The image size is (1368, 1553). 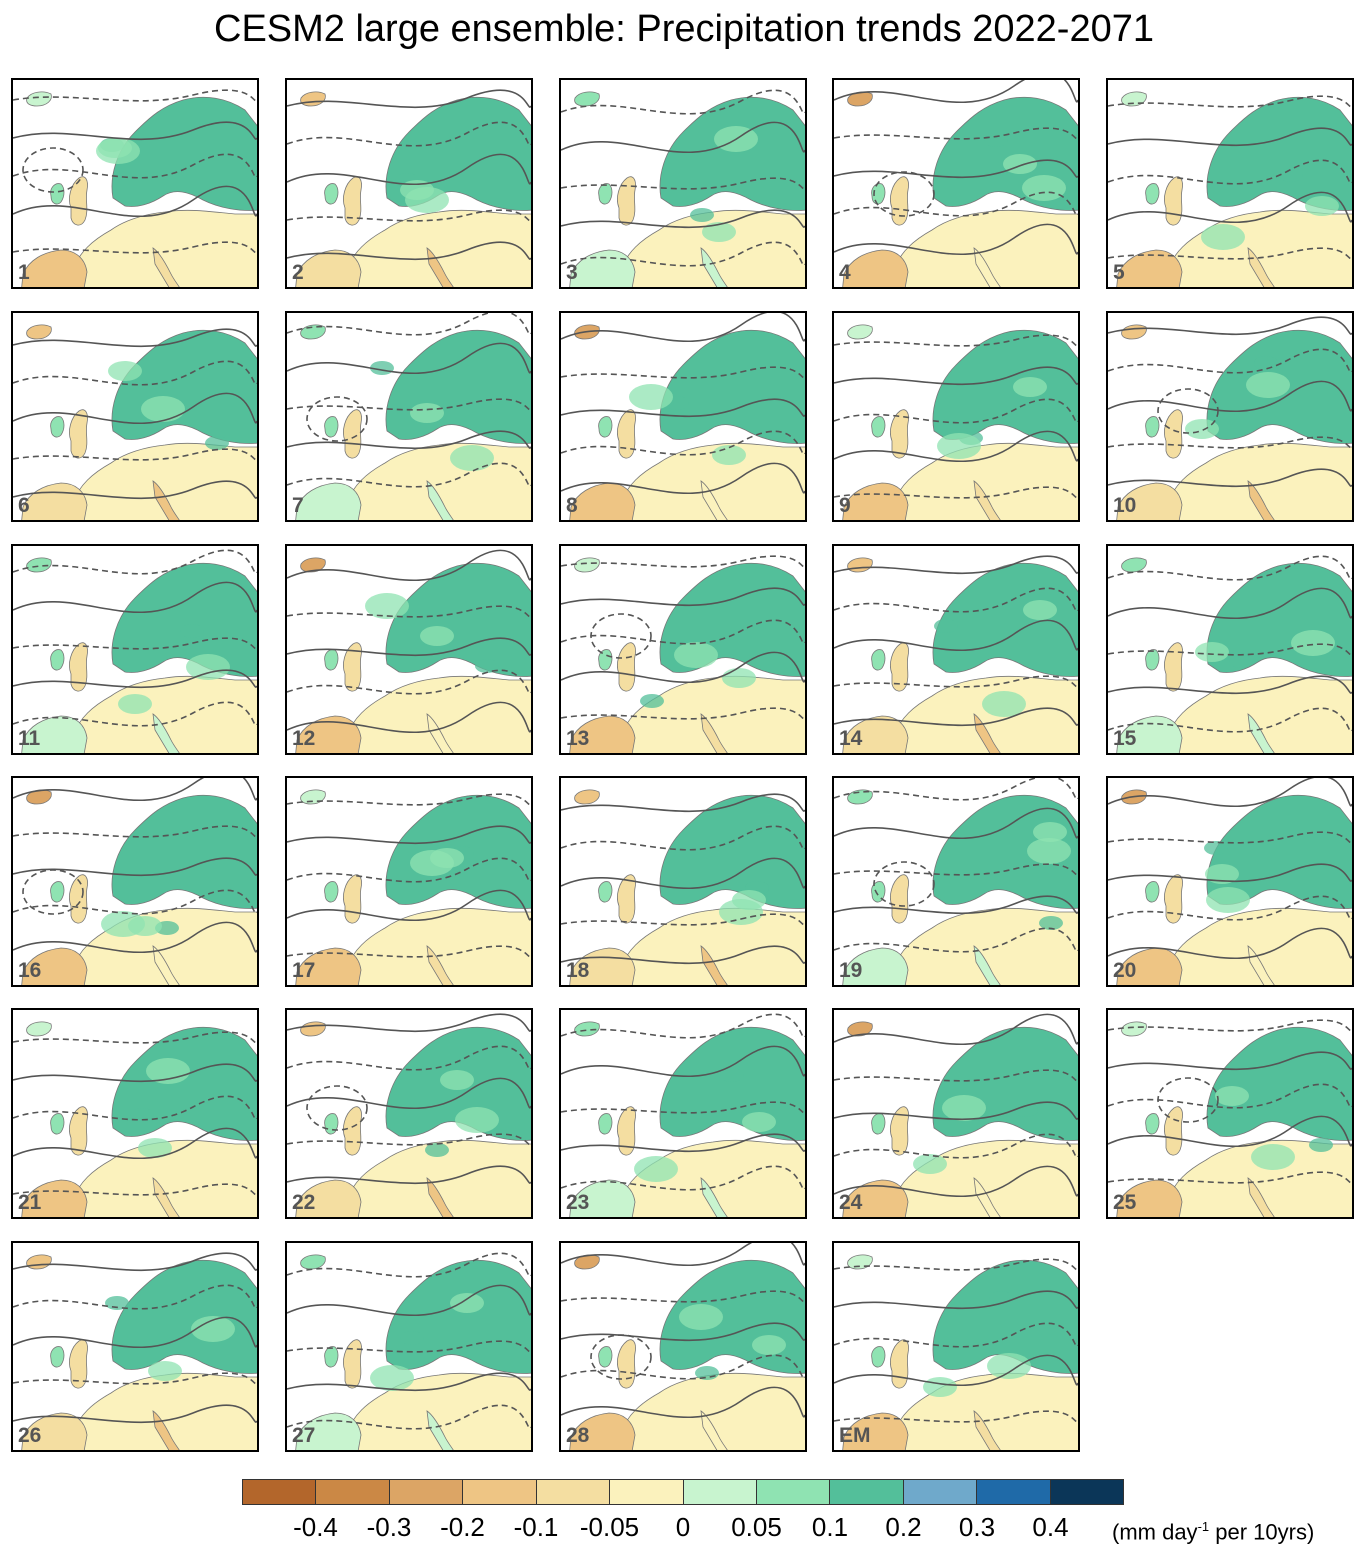 What do you see at coordinates (845, 505) in the screenshot?
I see `panel-label: 9` at bounding box center [845, 505].